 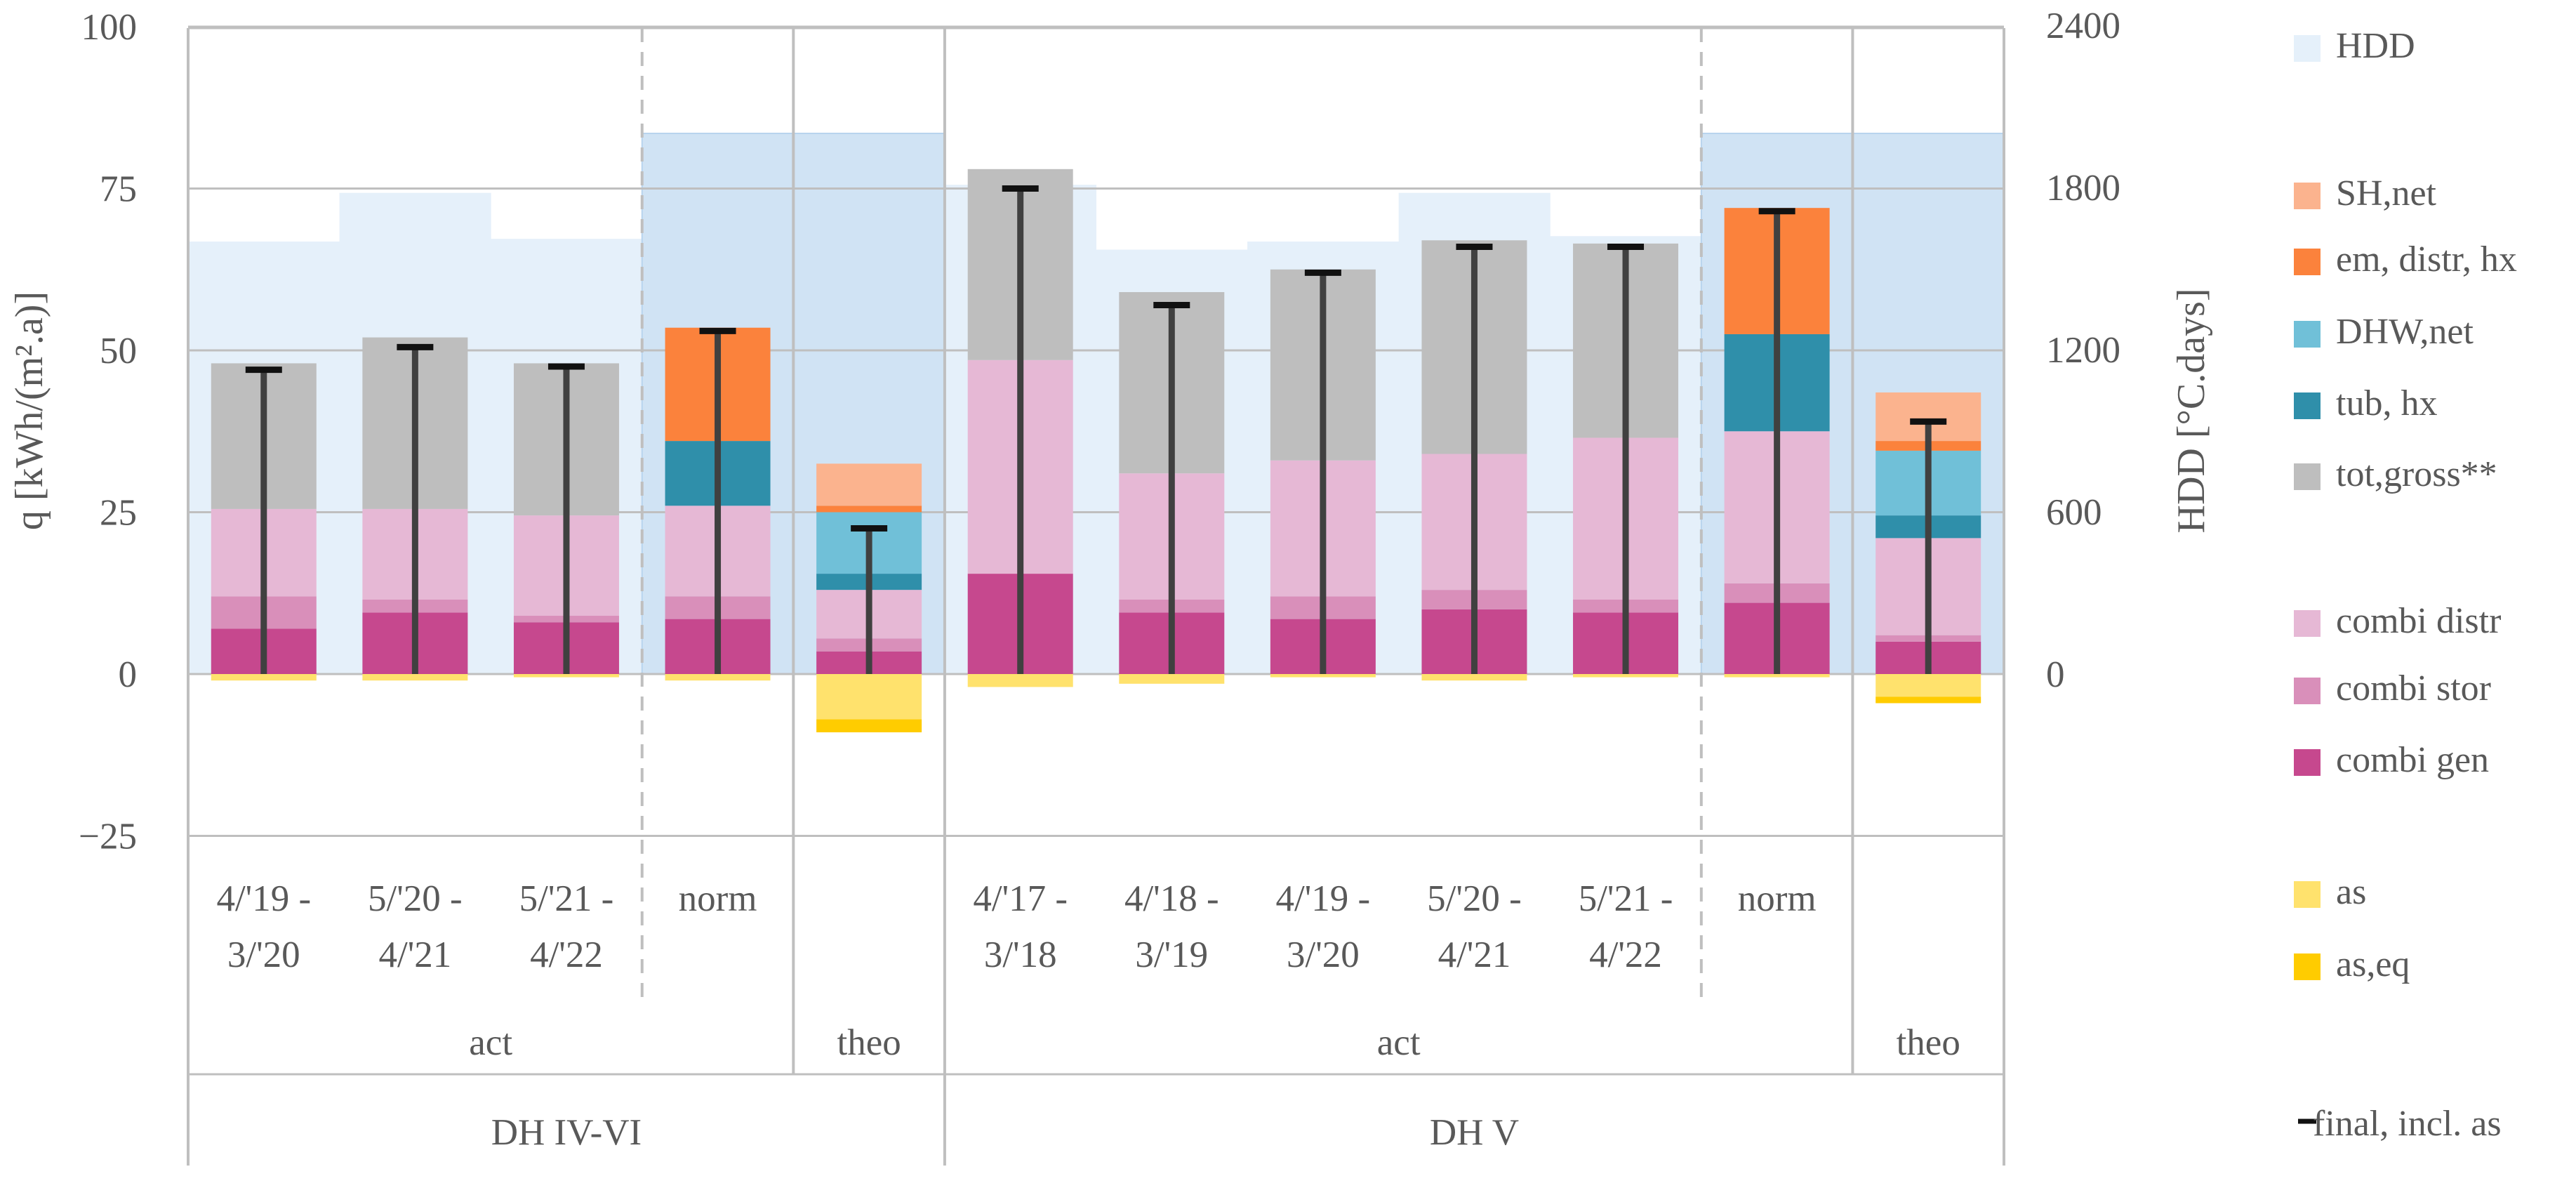 What do you see at coordinates (118, 351) in the screenshot?
I see `y-tick-label: 50` at bounding box center [118, 351].